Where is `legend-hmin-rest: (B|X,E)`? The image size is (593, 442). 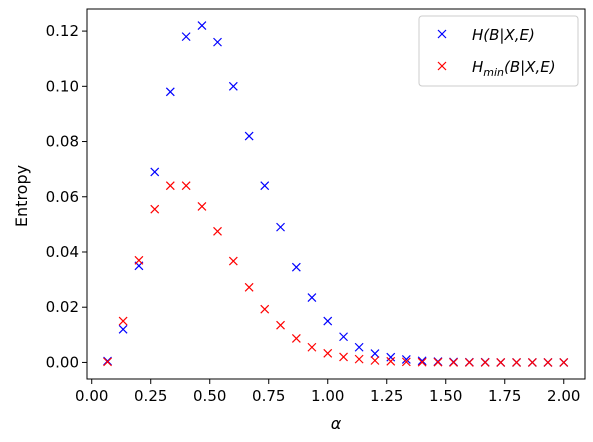 legend-hmin-rest: (B|X,E) is located at coordinates (530, 67).